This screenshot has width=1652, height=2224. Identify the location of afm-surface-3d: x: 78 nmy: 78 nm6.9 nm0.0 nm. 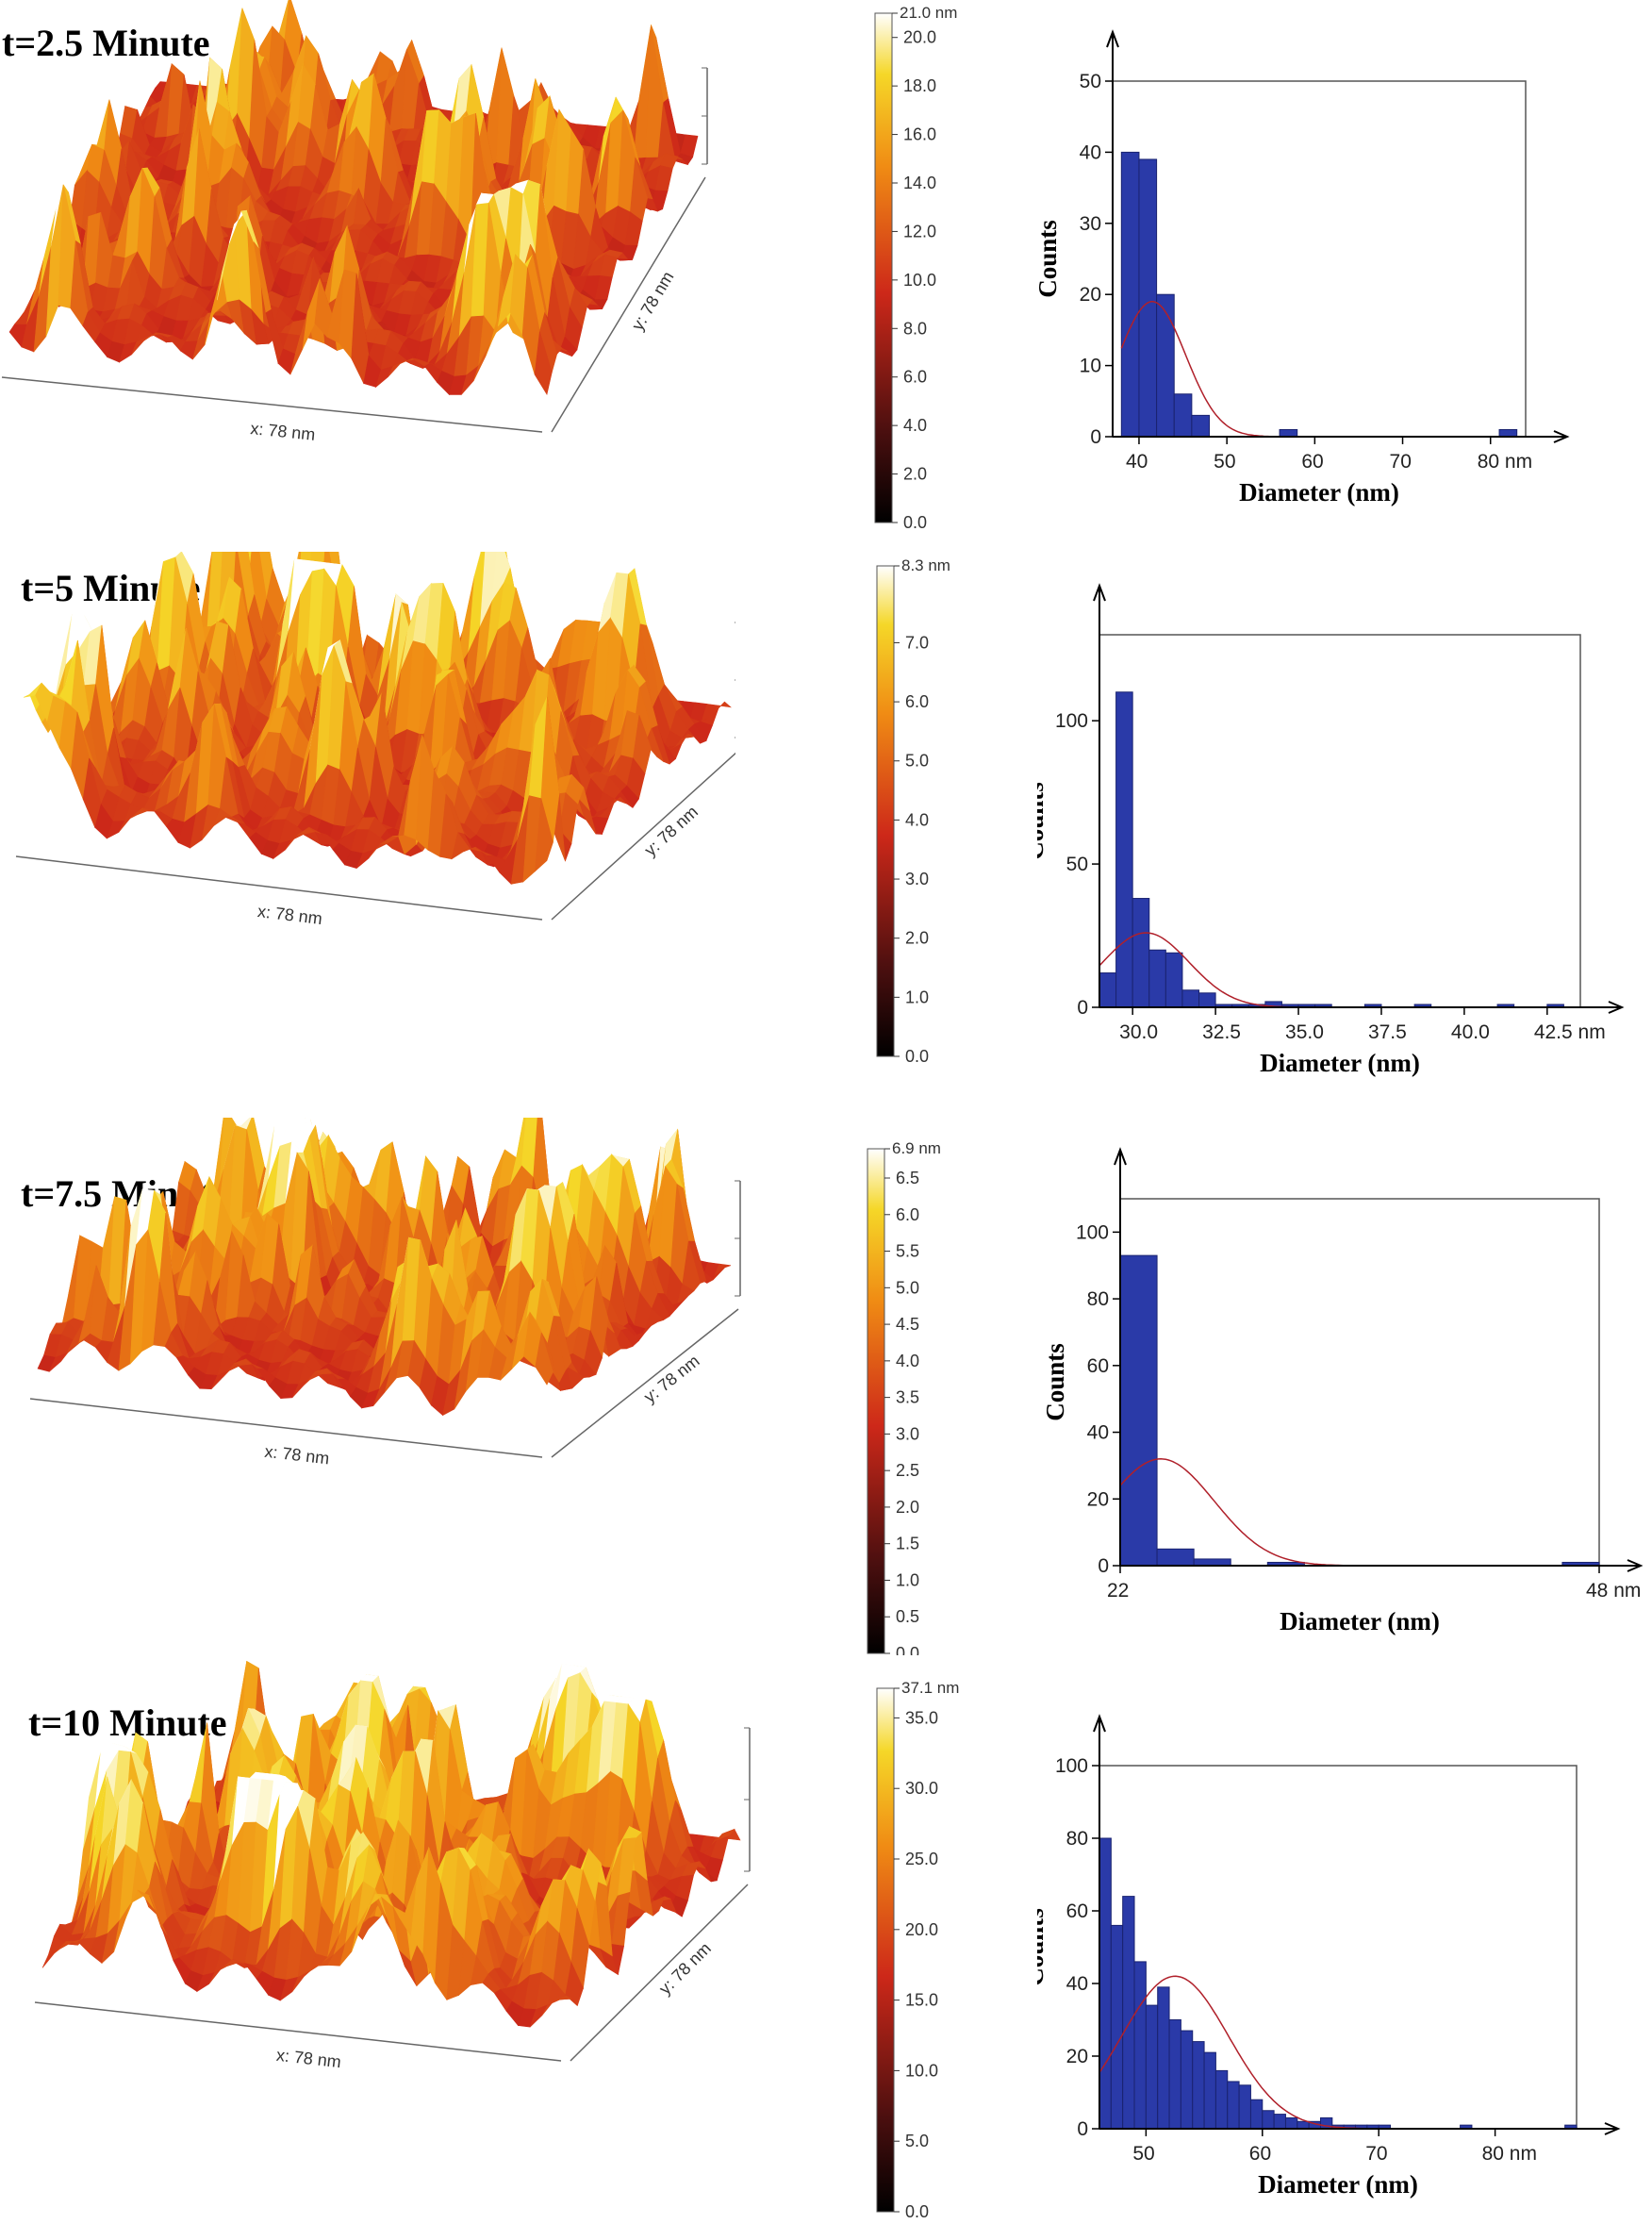
(385, 1293).